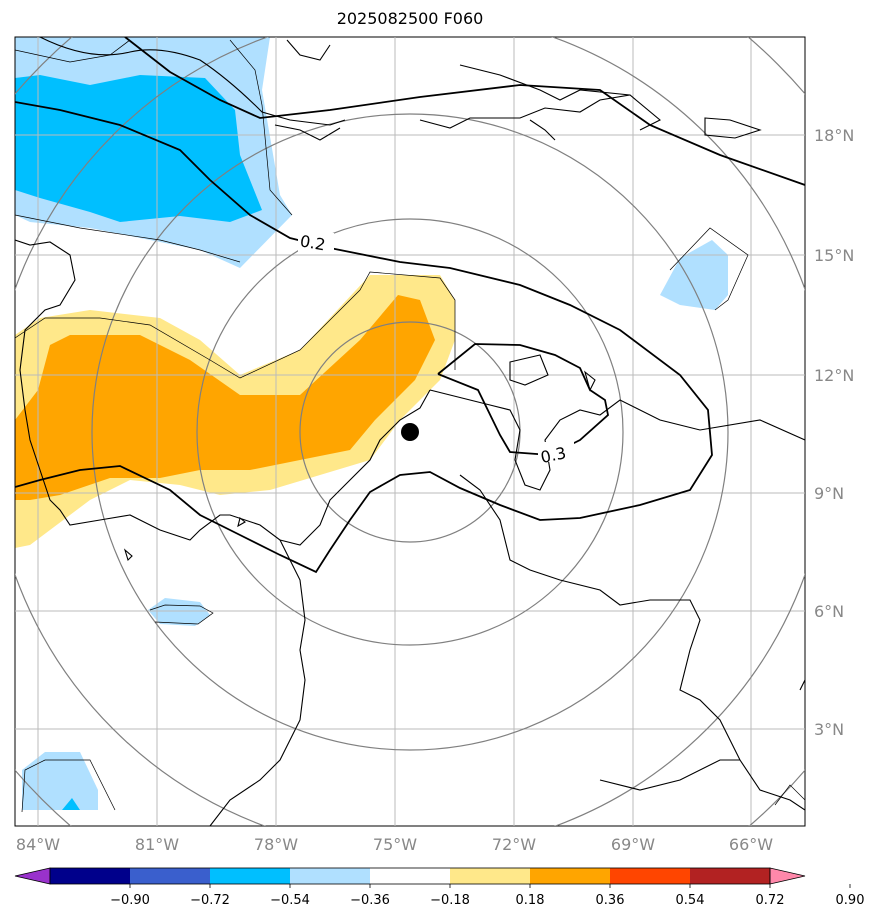 The width and height of the screenshot is (876, 924). I want to click on colorbar-tick-label: −0.36, so click(370, 900).